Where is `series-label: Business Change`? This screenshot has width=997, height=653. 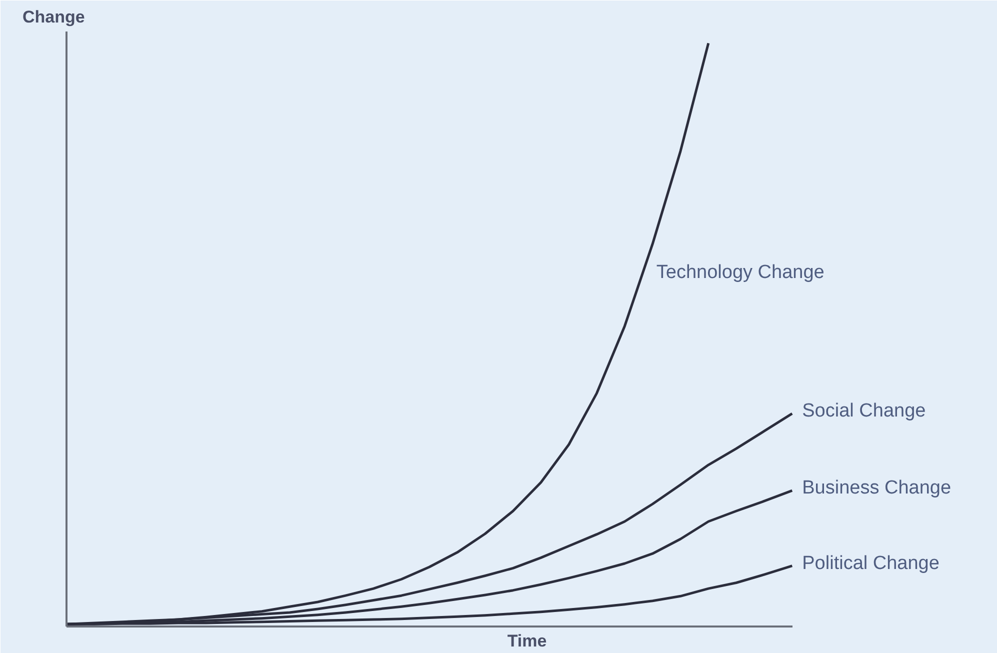
series-label: Business Change is located at coordinates (877, 488).